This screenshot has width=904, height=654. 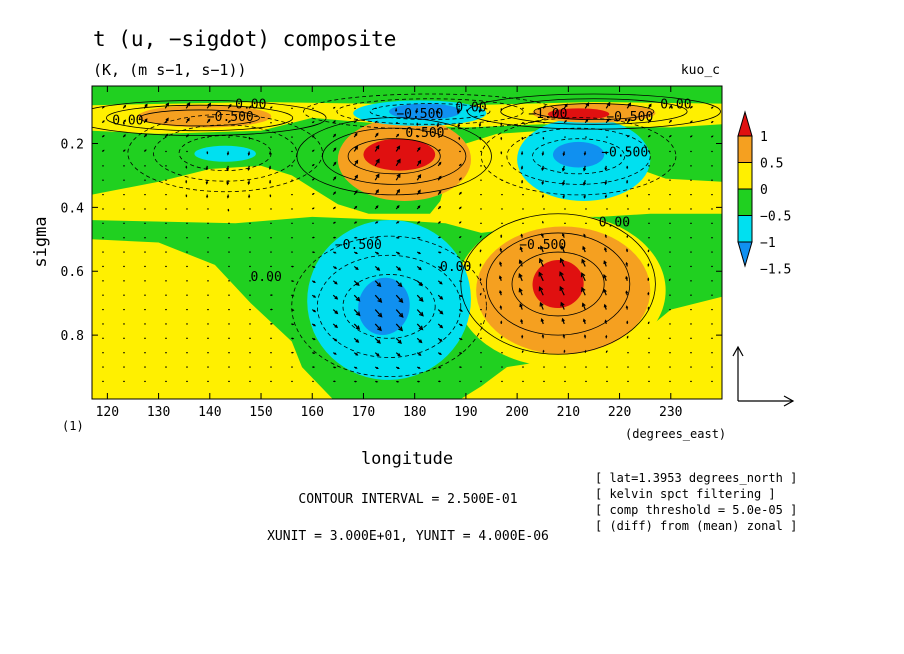 What do you see at coordinates (768, 243) in the screenshot?
I see `colorbar-label: −1` at bounding box center [768, 243].